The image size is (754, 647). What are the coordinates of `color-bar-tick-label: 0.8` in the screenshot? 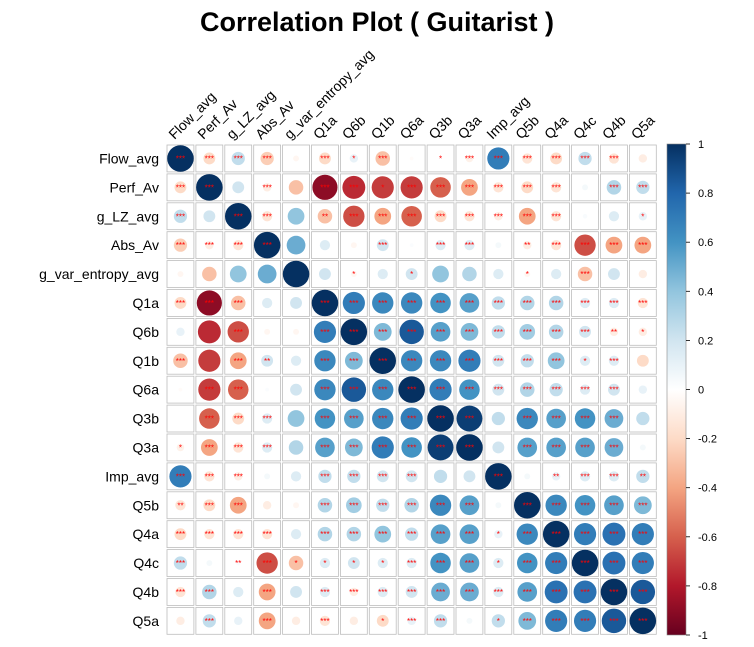 It's located at (705, 194).